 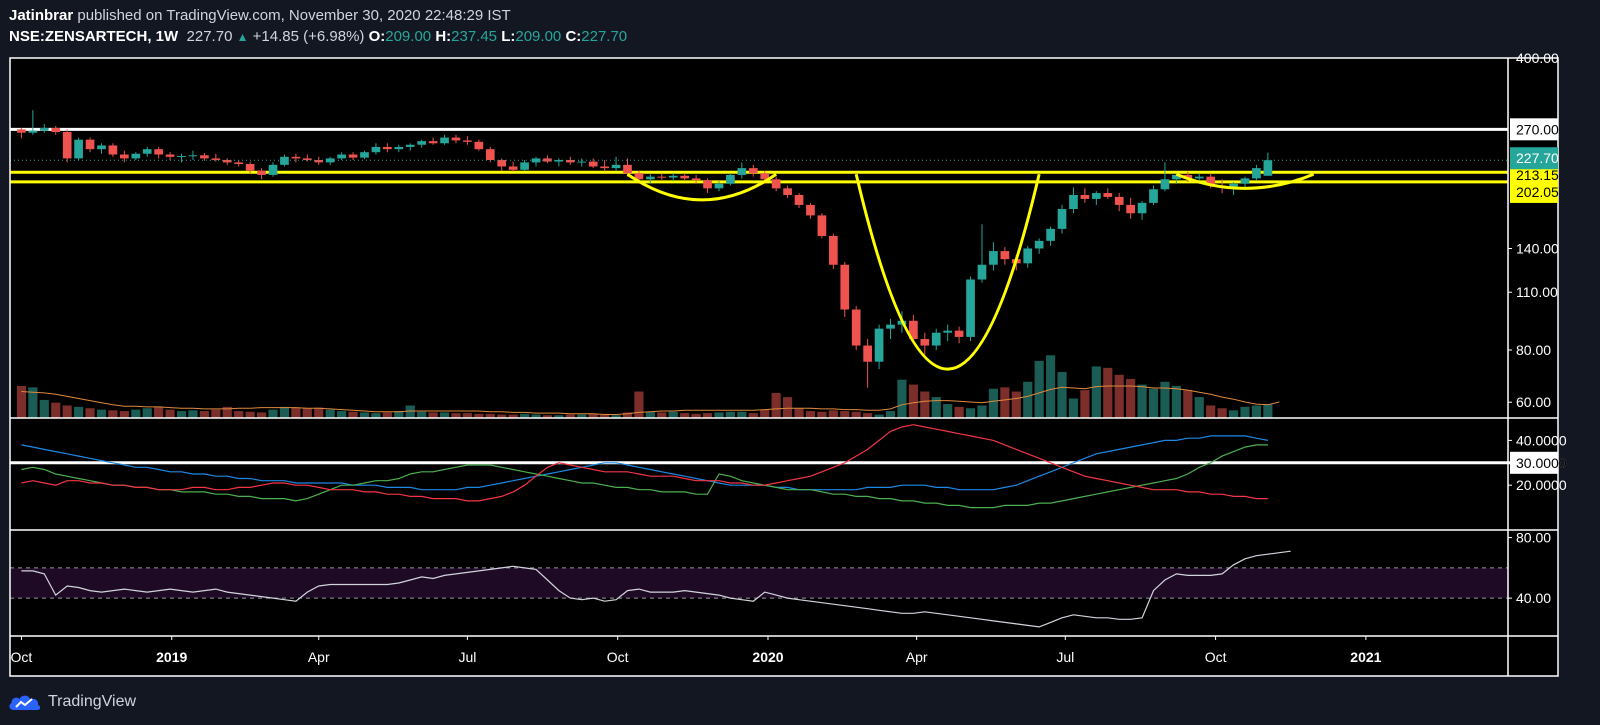 What do you see at coordinates (41, 15) in the screenshot?
I see `author-name: Jatinbrar` at bounding box center [41, 15].